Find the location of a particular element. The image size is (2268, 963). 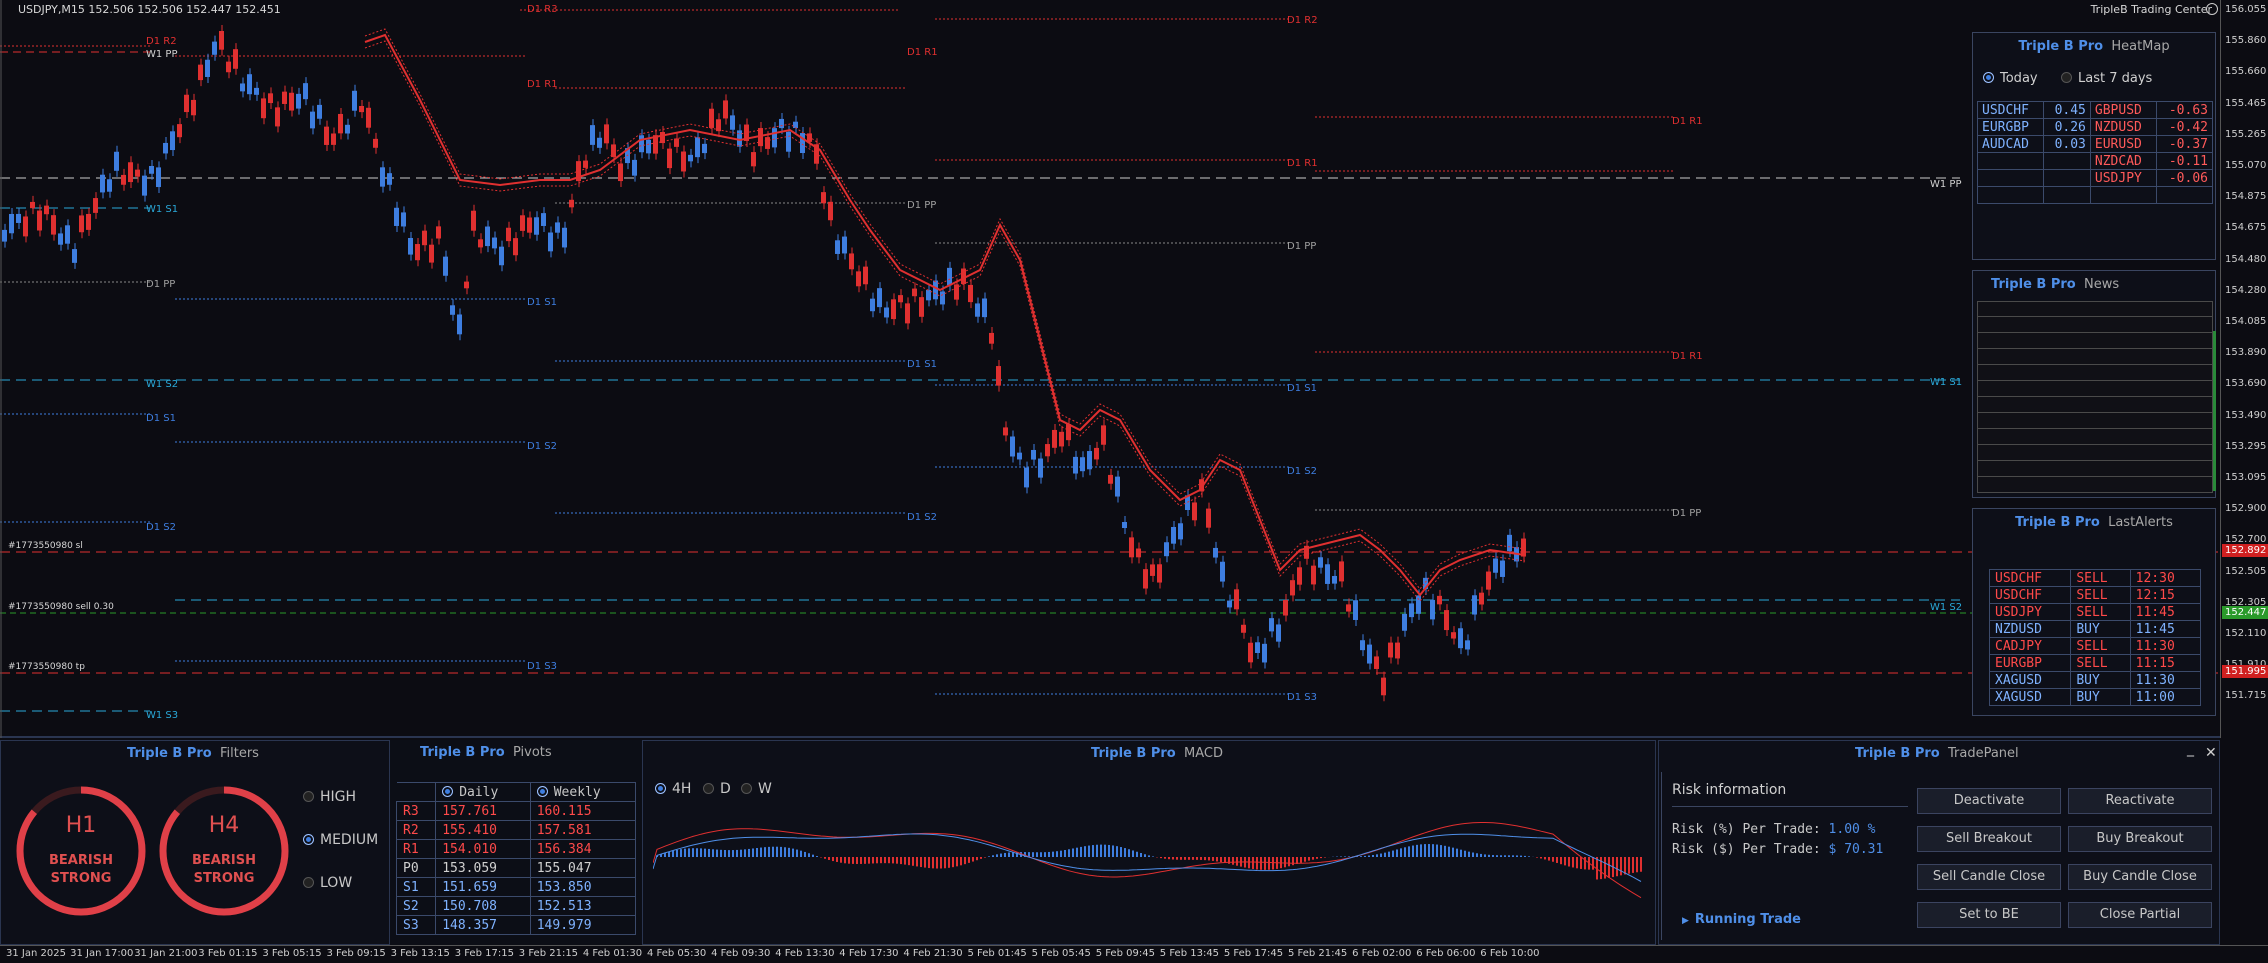

price-tick-label: 154.085 is located at coordinates (2246, 321).